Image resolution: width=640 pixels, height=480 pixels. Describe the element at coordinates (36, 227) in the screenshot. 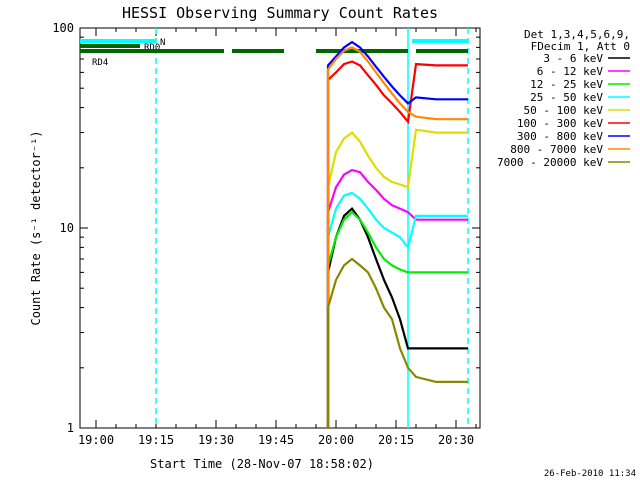

I see `y-axis-label: Count Rate (s⁻¹ detector⁻¹)` at that location.